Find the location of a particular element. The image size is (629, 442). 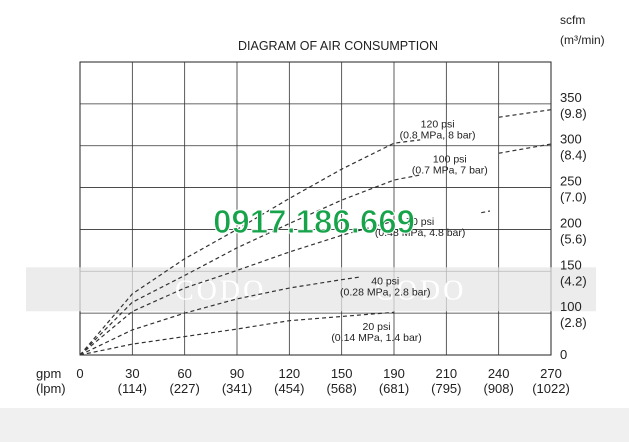

y-unit-label: scfm is located at coordinates (572, 20).